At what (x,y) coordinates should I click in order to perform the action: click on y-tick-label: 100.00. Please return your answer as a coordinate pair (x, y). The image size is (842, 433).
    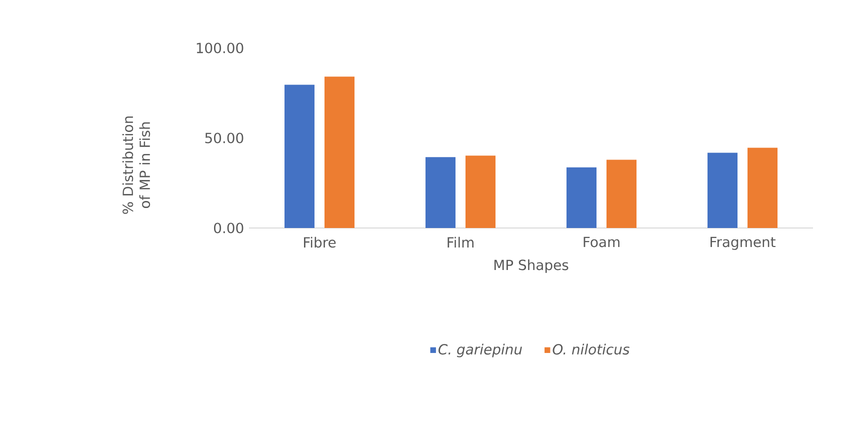
    Looking at the image, I should click on (220, 48).